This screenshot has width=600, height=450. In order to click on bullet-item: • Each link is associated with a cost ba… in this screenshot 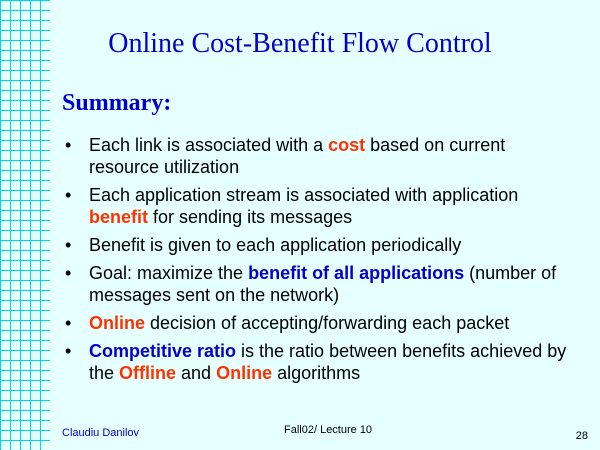, I will do `click(317, 156)`.